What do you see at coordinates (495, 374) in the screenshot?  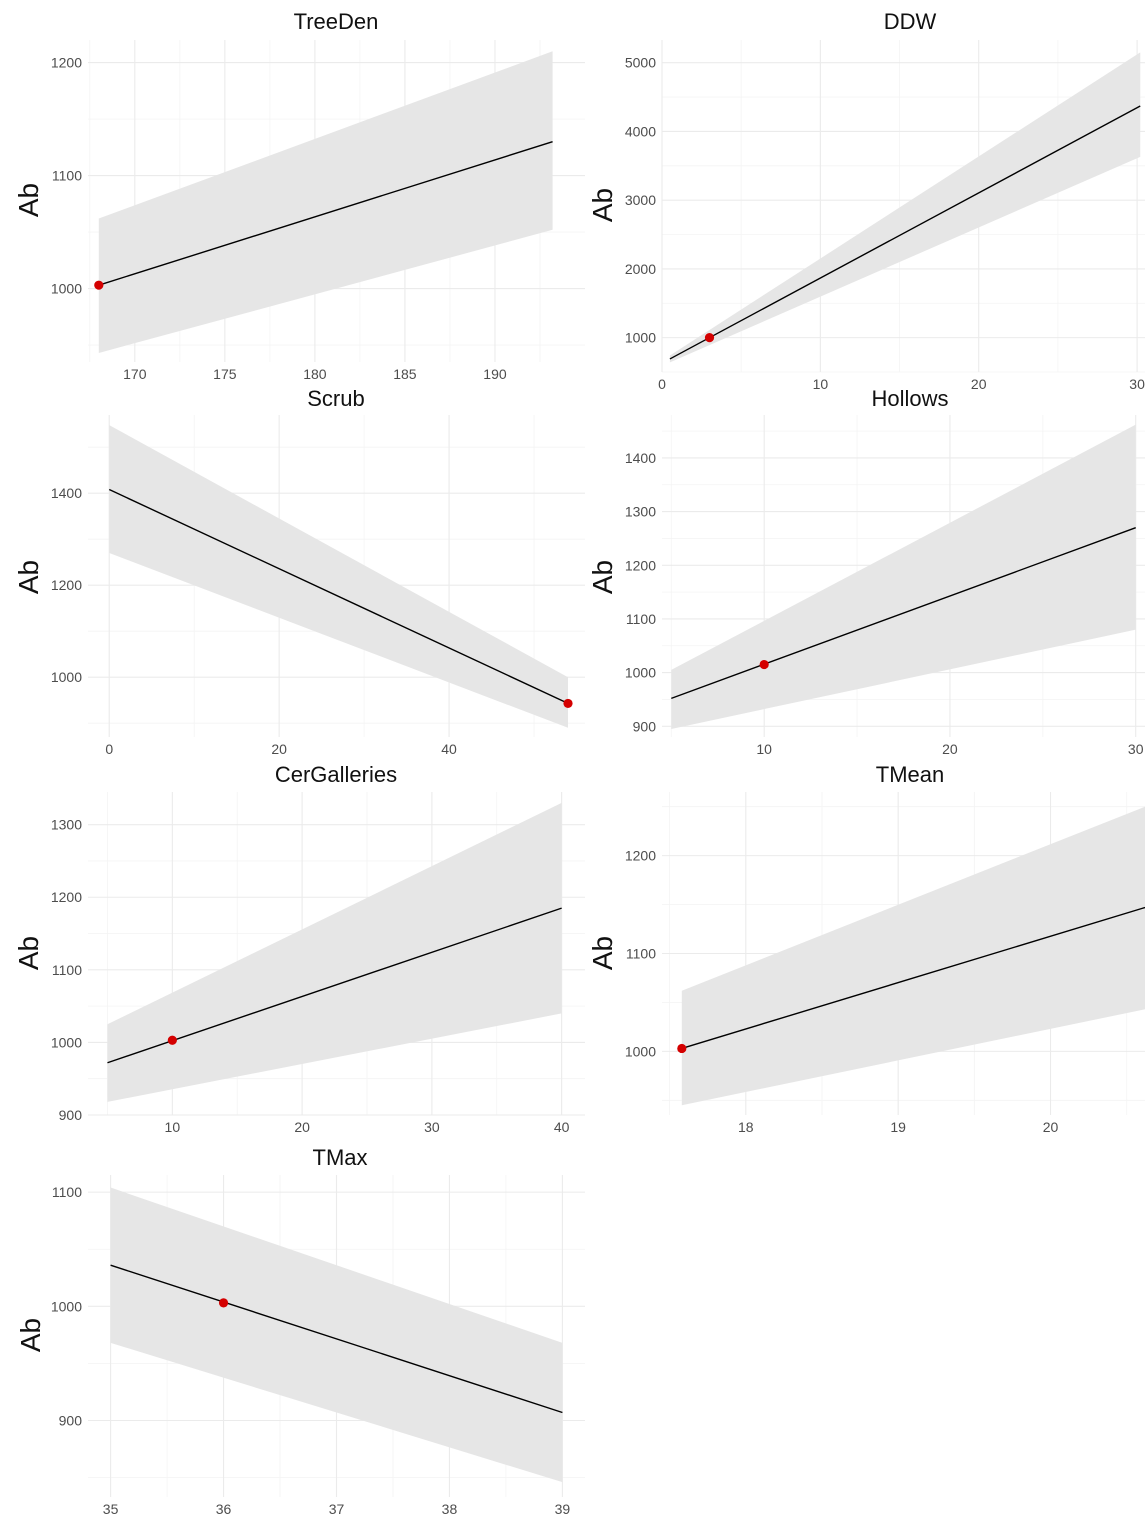 I see `x-tick-label: 190` at bounding box center [495, 374].